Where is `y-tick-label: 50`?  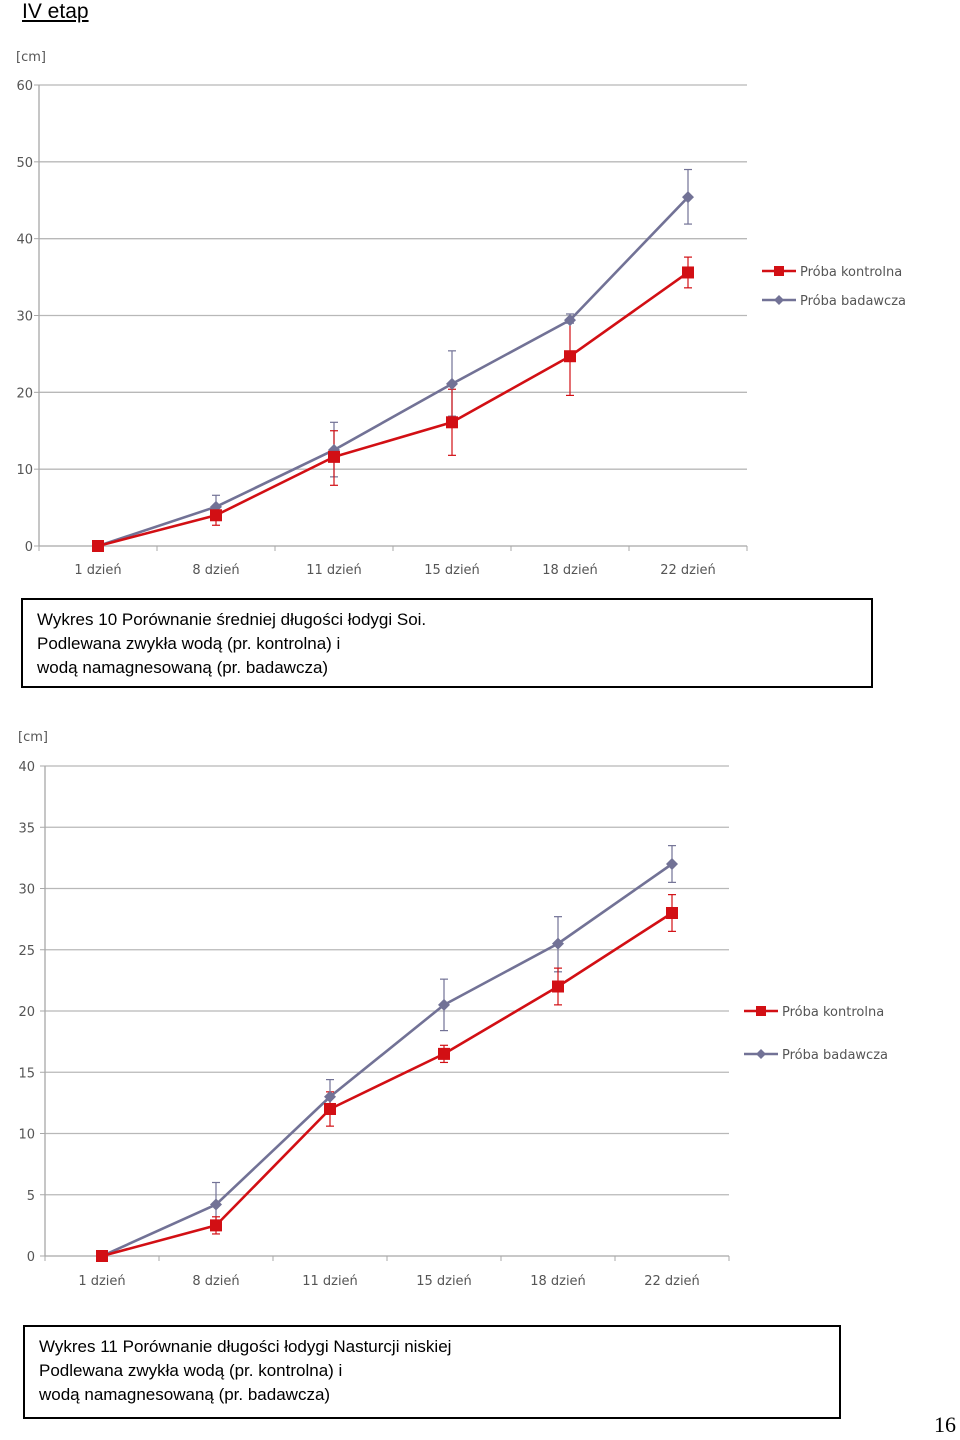 y-tick-label: 50 is located at coordinates (24, 163).